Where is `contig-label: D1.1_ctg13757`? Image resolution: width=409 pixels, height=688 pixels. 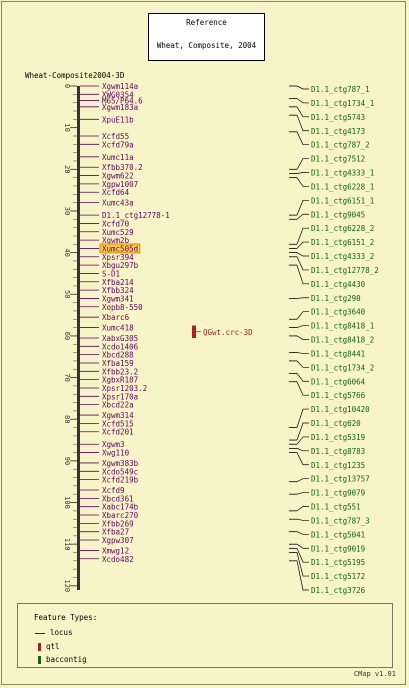
contig-label: D1.1_ctg13757 is located at coordinates (340, 479).